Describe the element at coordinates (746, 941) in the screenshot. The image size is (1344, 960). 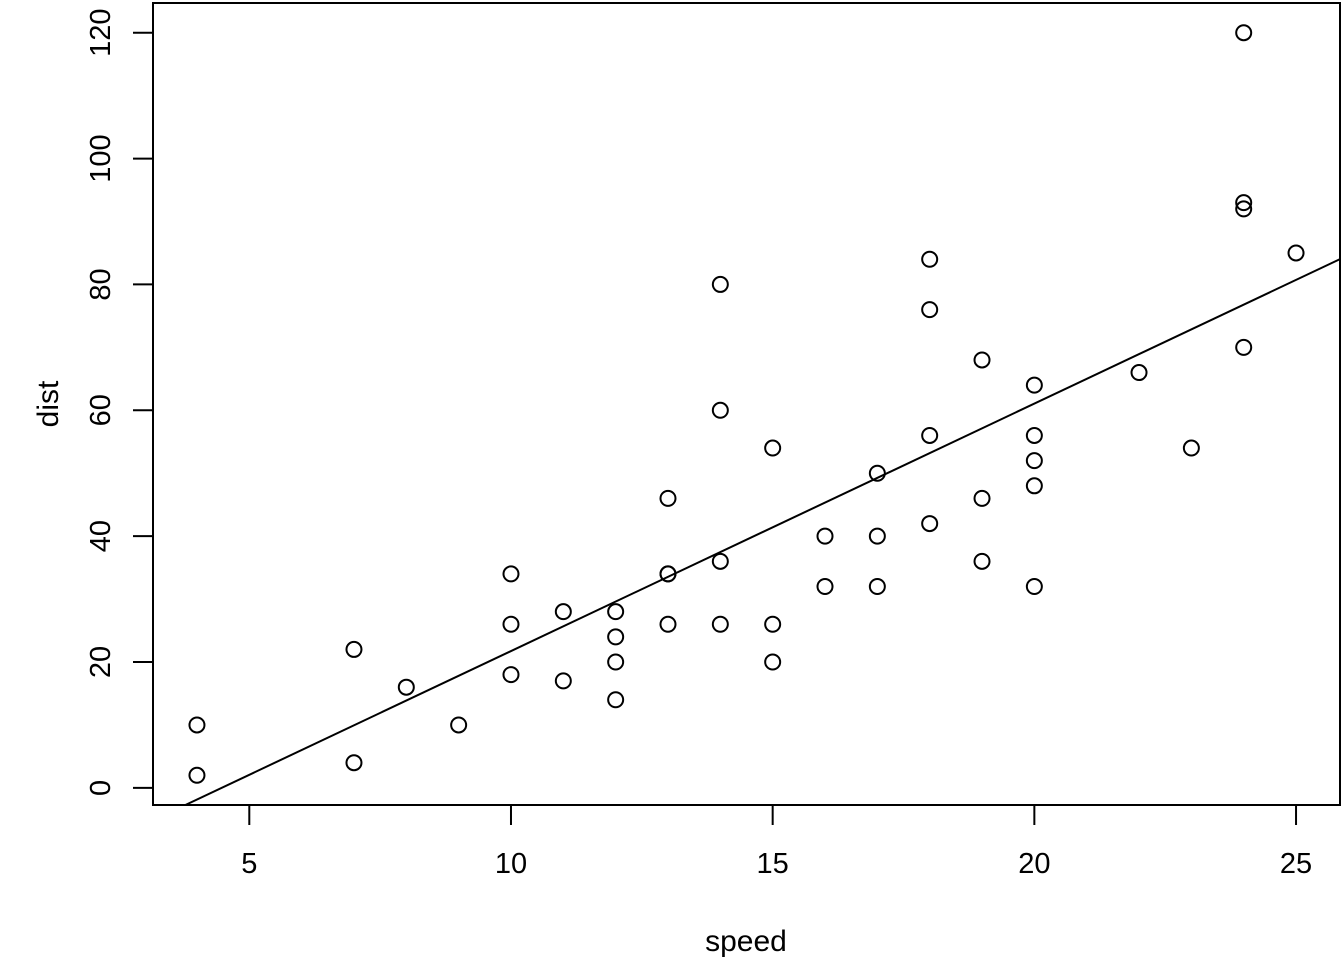
I see `x-axis-label: speed` at that location.